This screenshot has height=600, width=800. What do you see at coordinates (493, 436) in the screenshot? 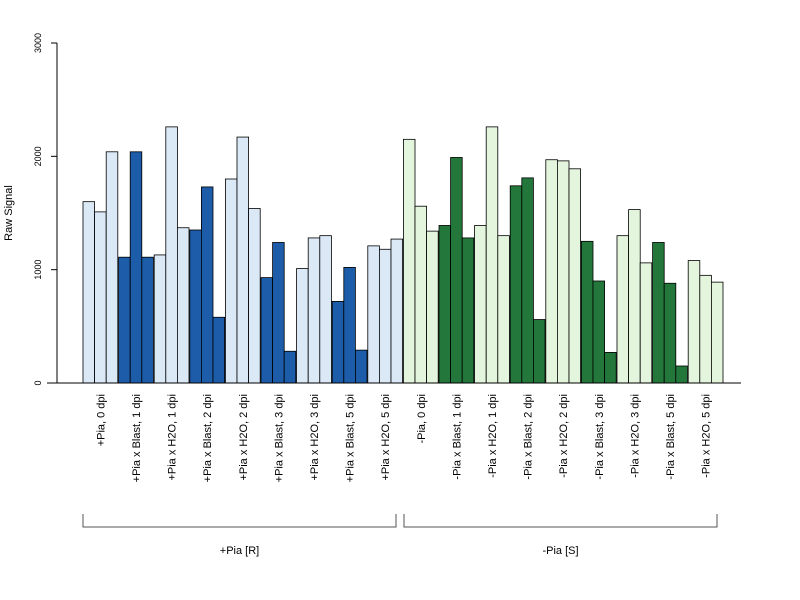
I see `category-label-11: -Pia x H2O, 1 dpi` at bounding box center [493, 436].